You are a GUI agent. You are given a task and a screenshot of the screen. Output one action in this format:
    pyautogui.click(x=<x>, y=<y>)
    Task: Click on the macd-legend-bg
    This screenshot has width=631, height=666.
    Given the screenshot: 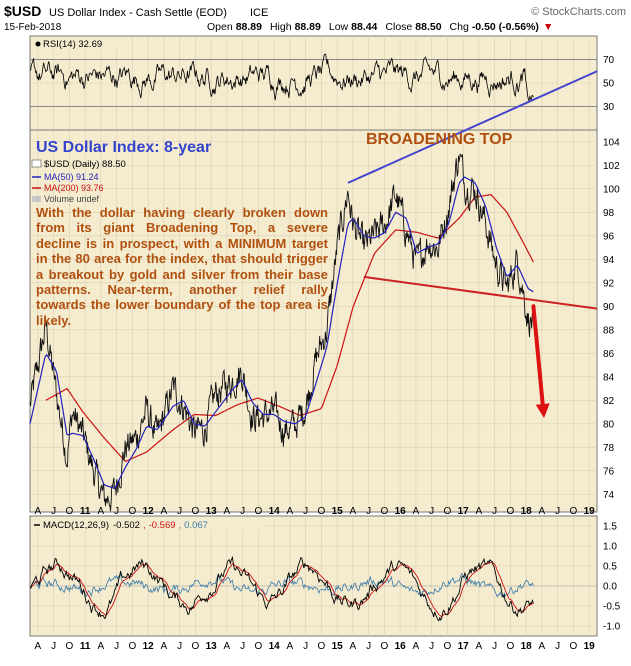 What is the action you would take?
    pyautogui.click(x=148, y=524)
    